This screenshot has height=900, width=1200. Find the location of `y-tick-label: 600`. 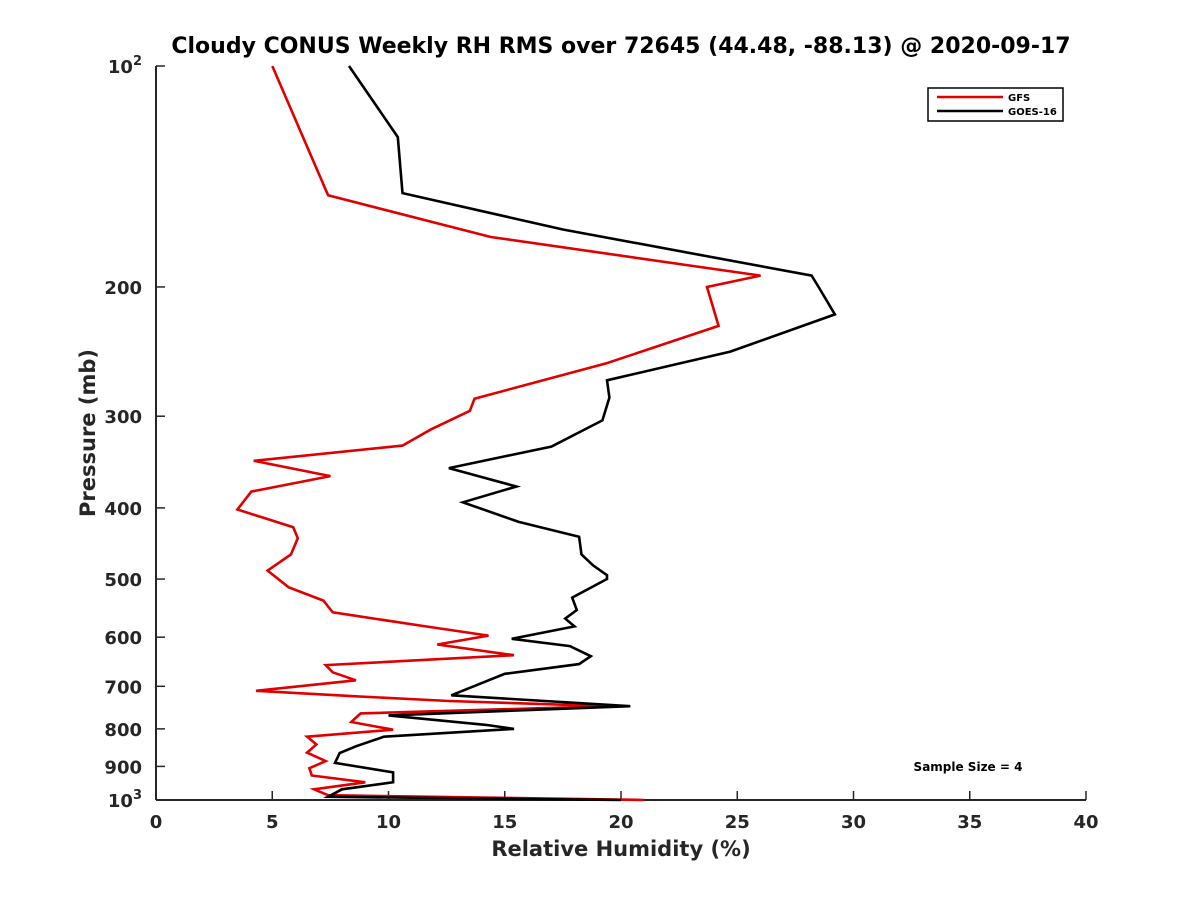

y-tick-label: 600 is located at coordinates (123, 638).